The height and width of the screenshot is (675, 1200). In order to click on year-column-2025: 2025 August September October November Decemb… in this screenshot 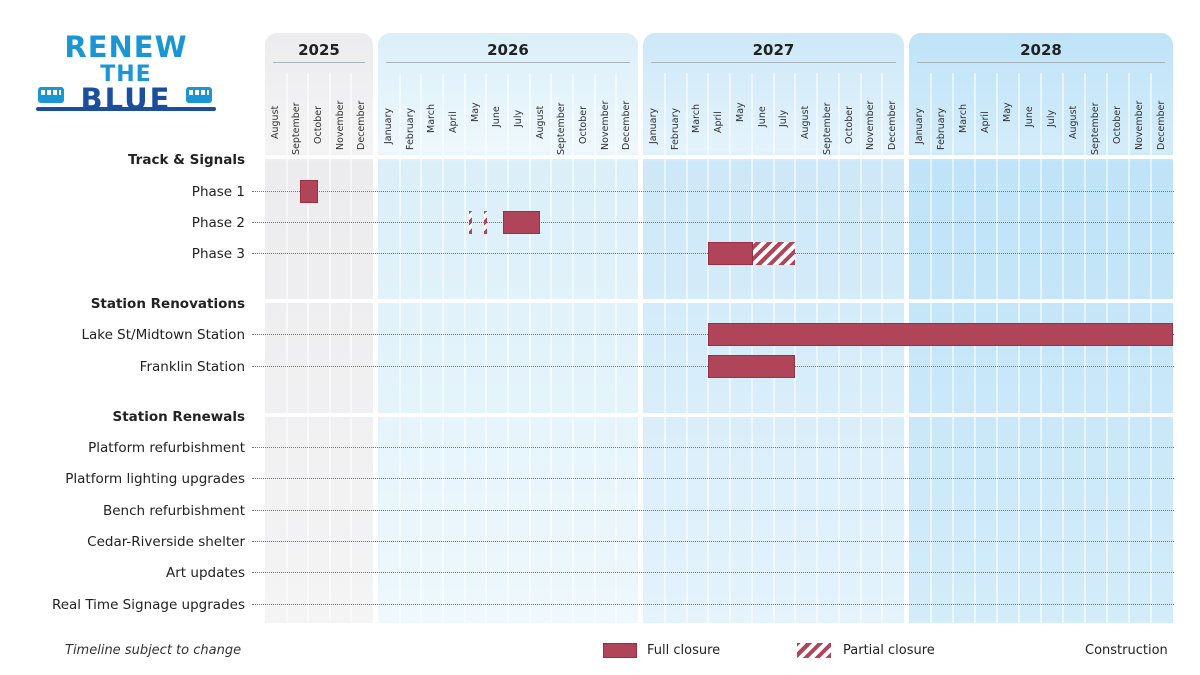, I will do `click(319, 328)`.